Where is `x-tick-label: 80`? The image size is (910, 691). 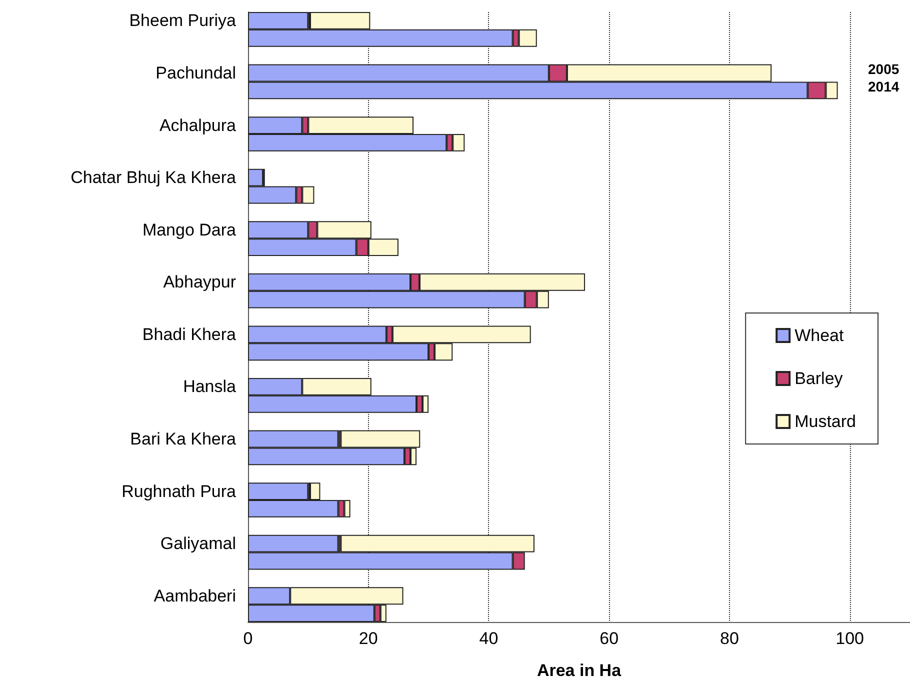
x-tick-label: 80 is located at coordinates (729, 638).